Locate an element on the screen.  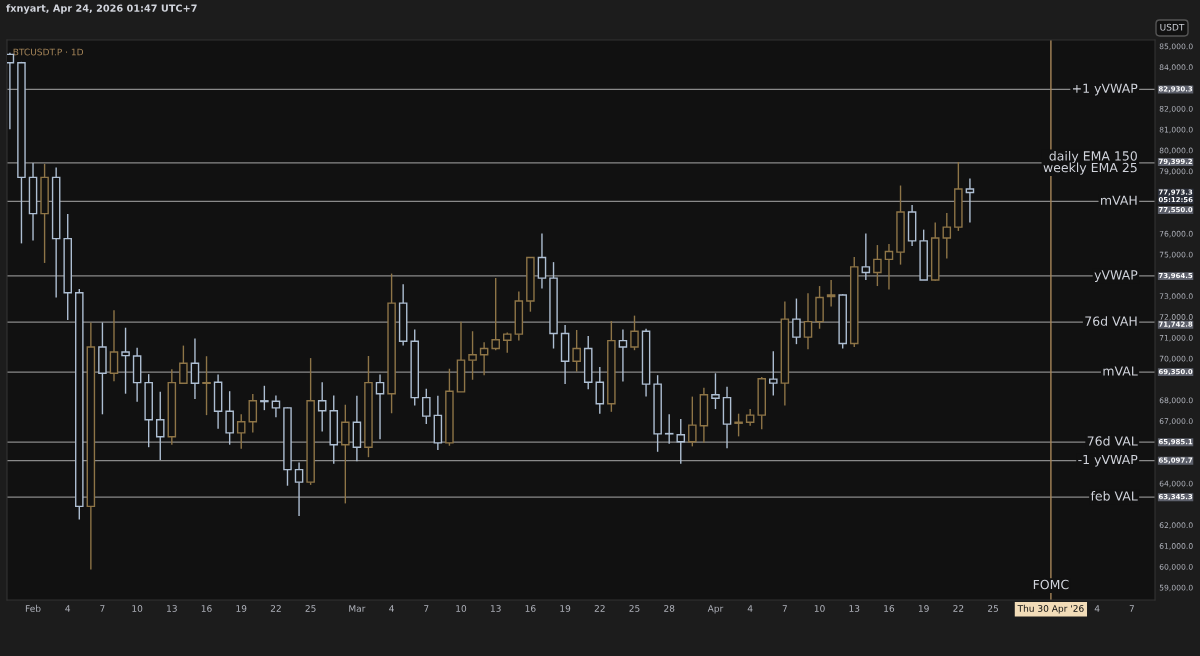
x-tick-label: 28 is located at coordinates (669, 608).